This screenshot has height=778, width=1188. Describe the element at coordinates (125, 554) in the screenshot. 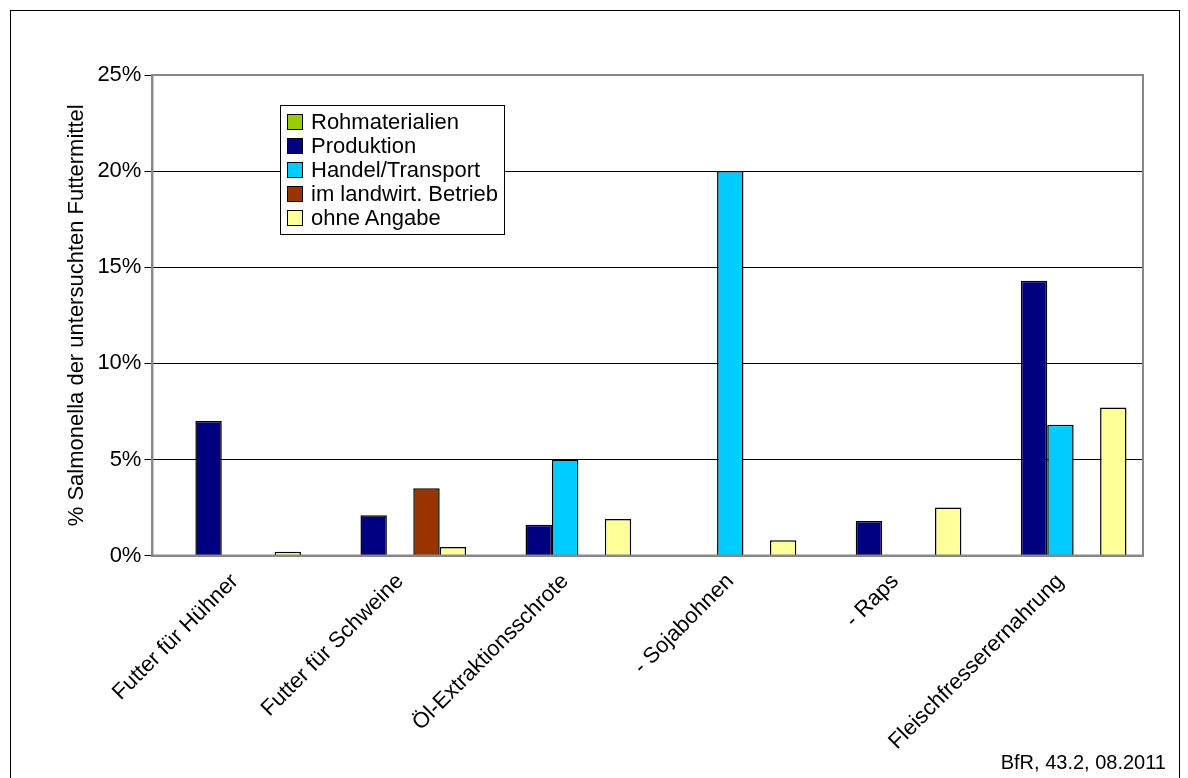

I see `y-tick-label: 0%` at that location.